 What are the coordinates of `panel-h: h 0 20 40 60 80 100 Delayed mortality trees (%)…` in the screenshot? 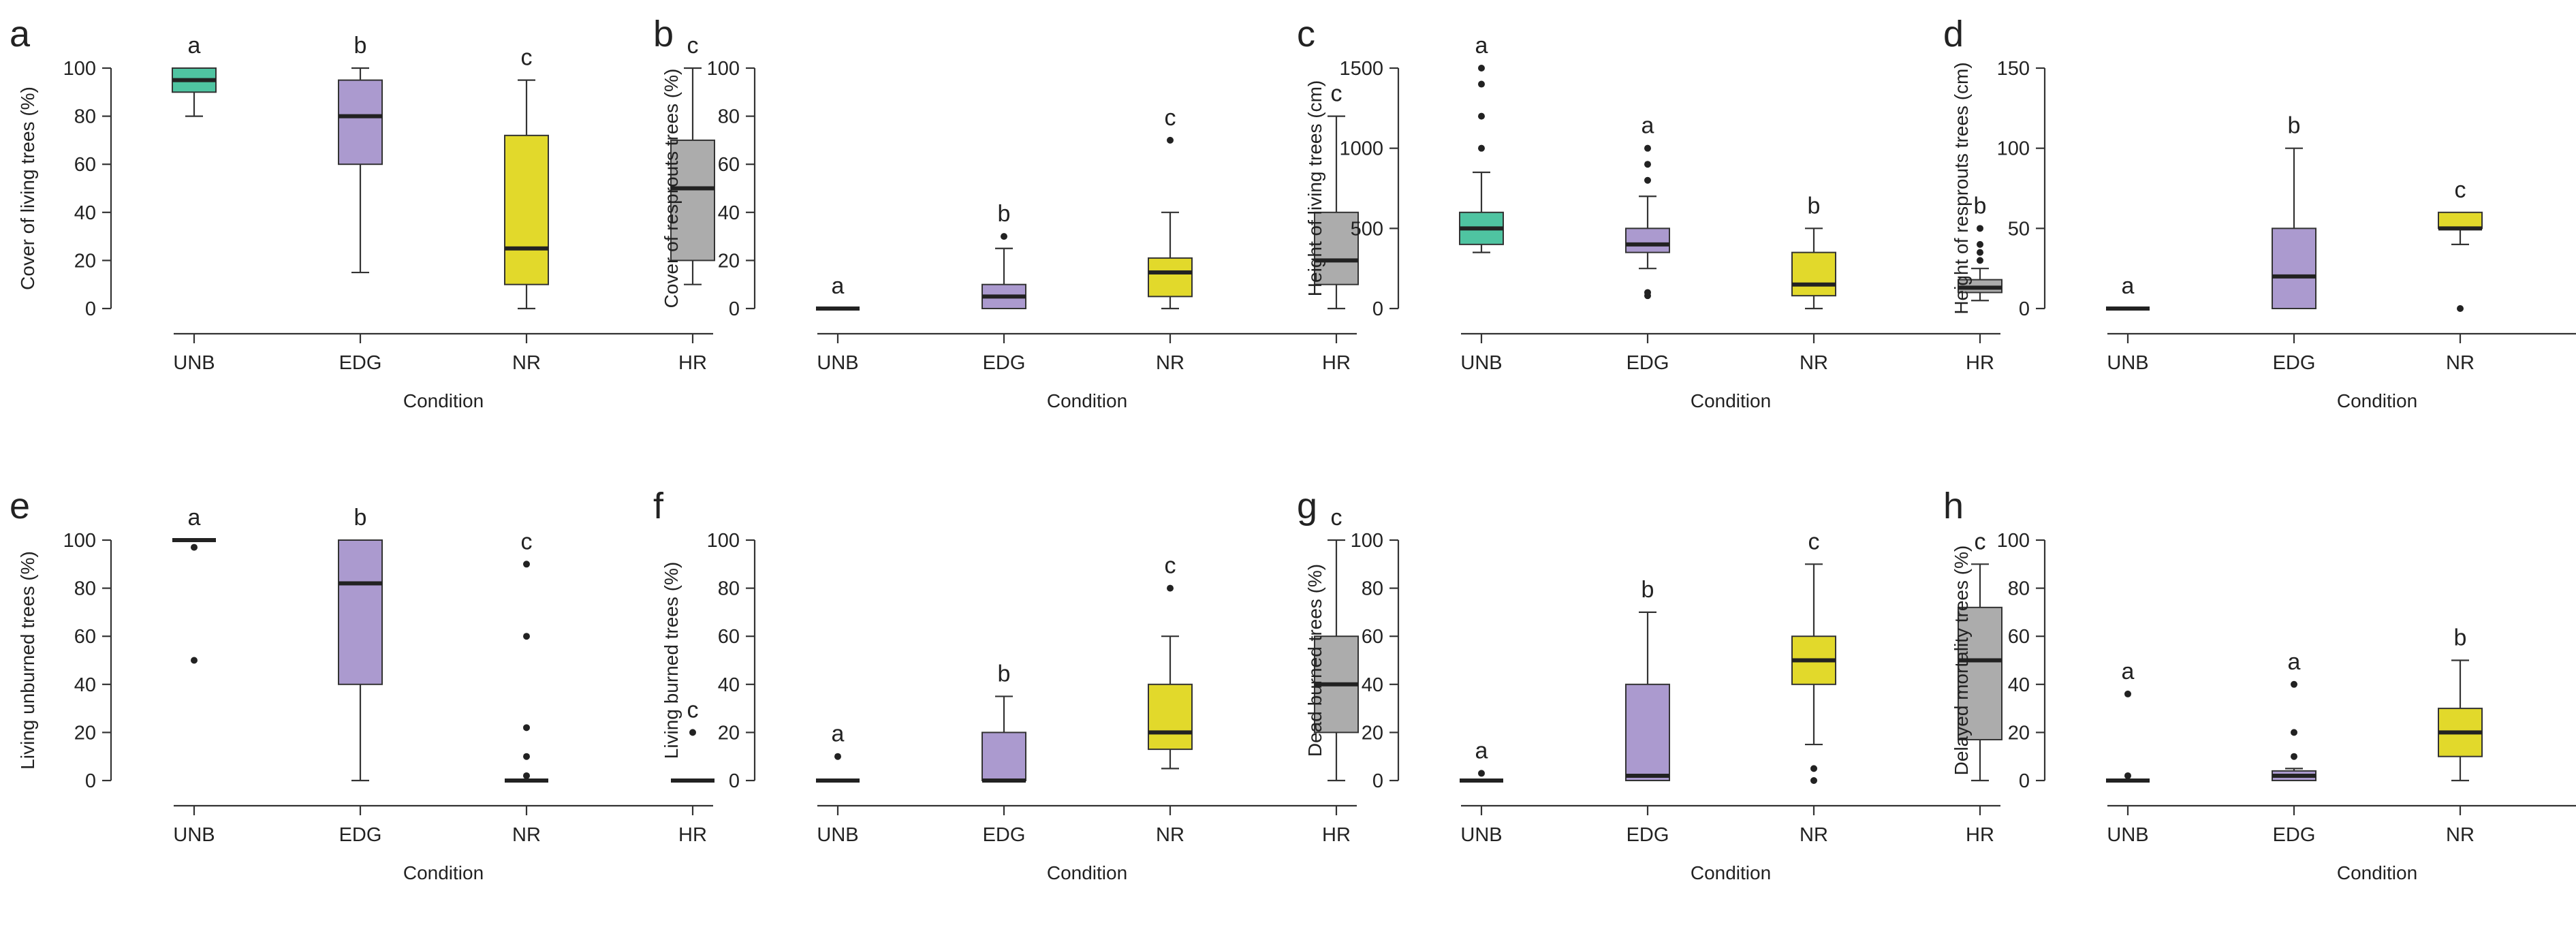 It's located at (2259, 684).